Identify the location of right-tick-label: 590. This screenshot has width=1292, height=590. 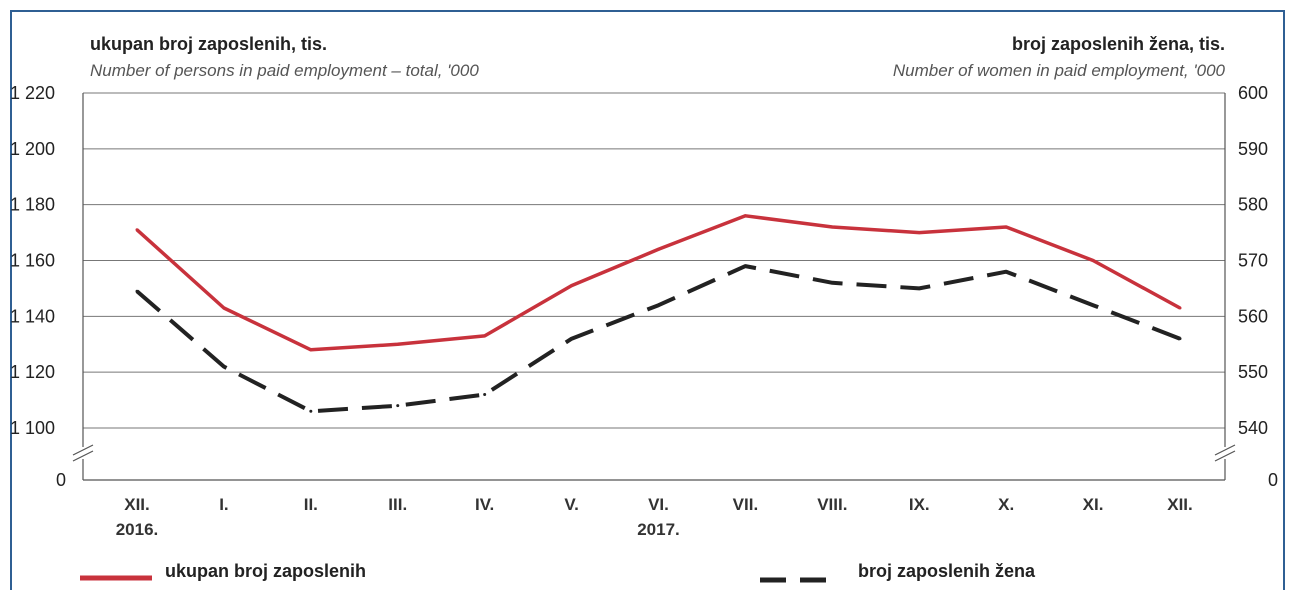
(1253, 149).